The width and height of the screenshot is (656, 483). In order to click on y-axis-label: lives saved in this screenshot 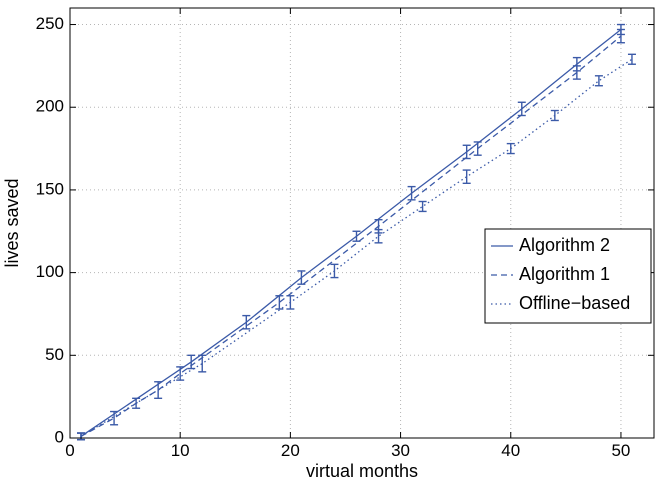, I will do `click(12, 222)`.